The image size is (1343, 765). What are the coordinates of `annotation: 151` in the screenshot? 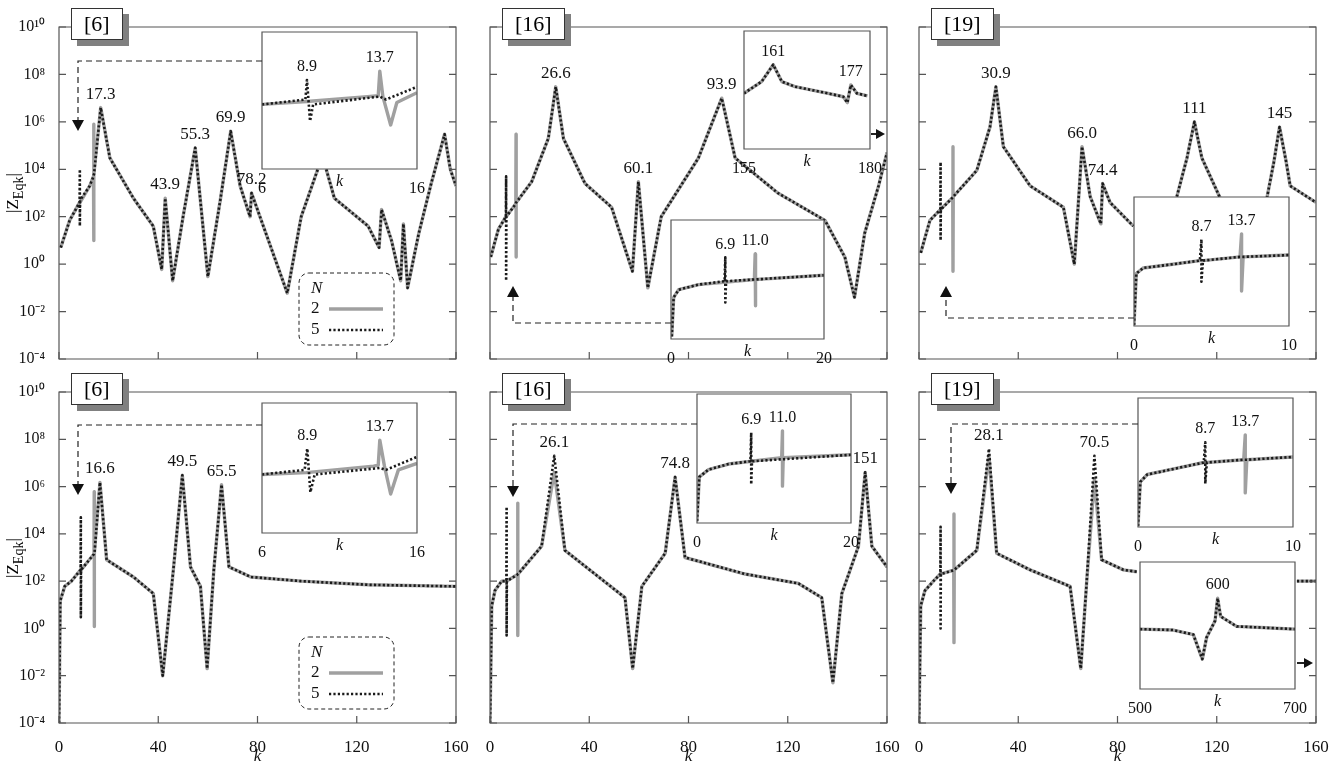 It's located at (865, 458).